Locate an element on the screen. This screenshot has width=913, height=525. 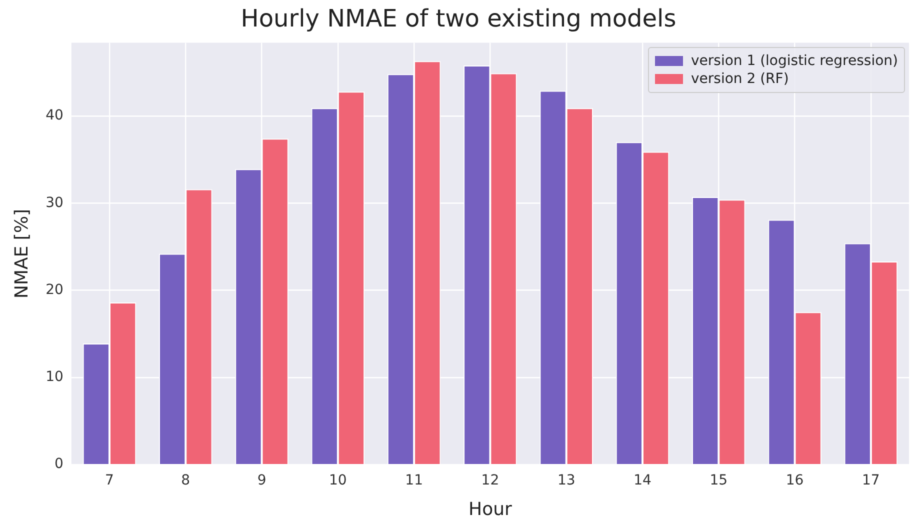
x-tick-label: 11 is located at coordinates (414, 480).